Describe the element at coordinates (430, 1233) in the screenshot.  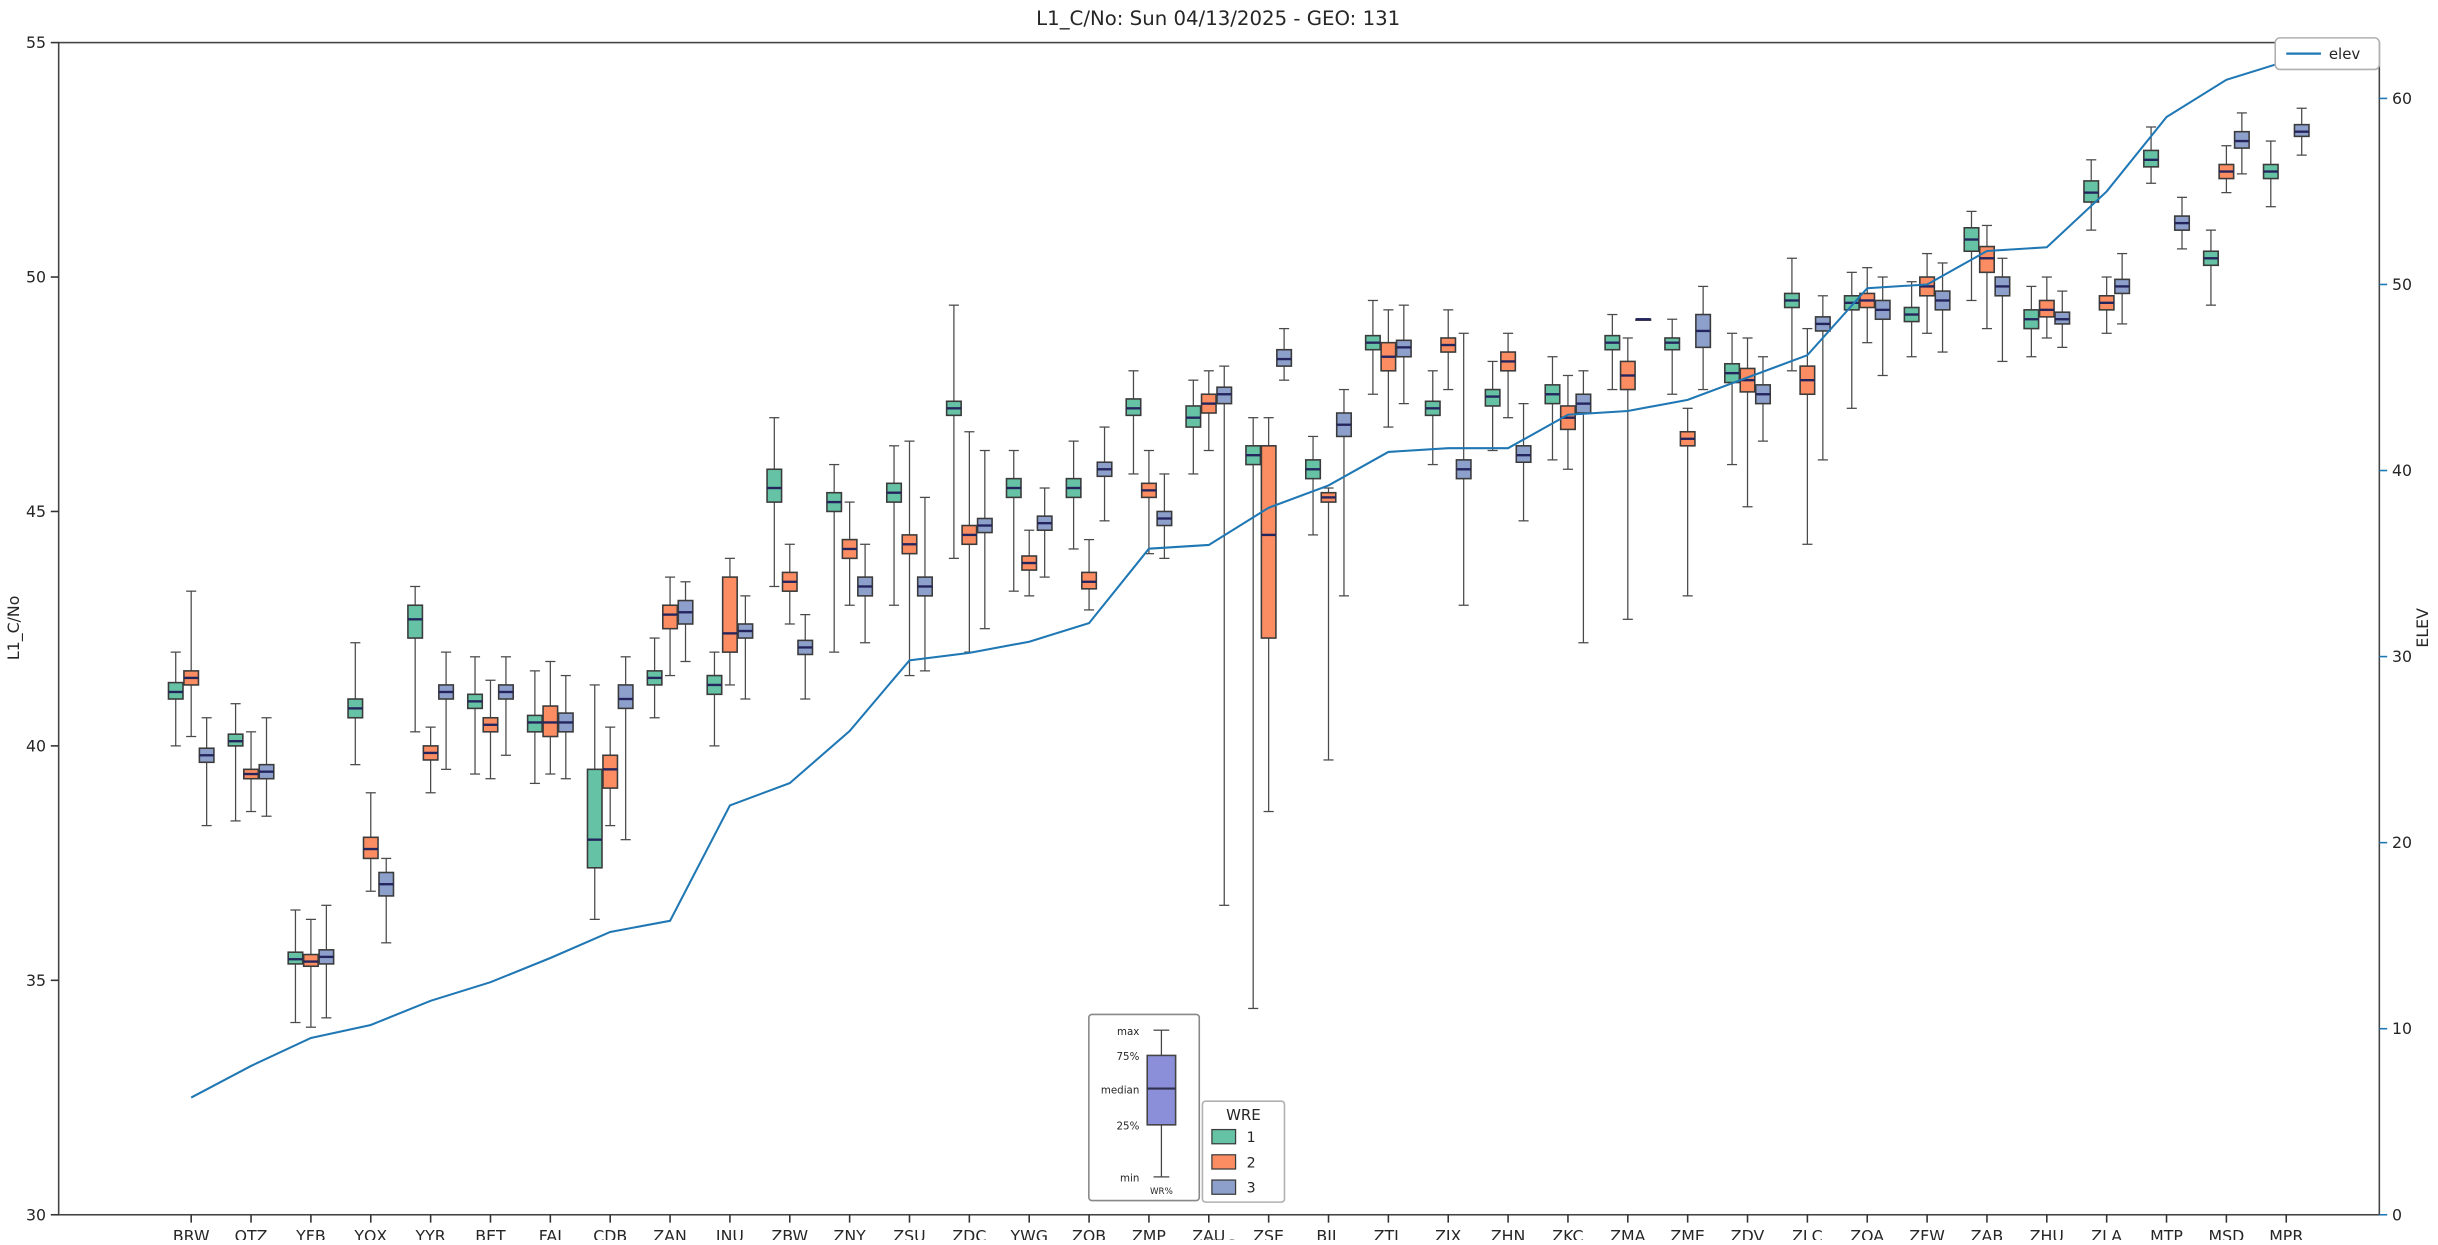
I see `x-tick-label: YYR` at that location.